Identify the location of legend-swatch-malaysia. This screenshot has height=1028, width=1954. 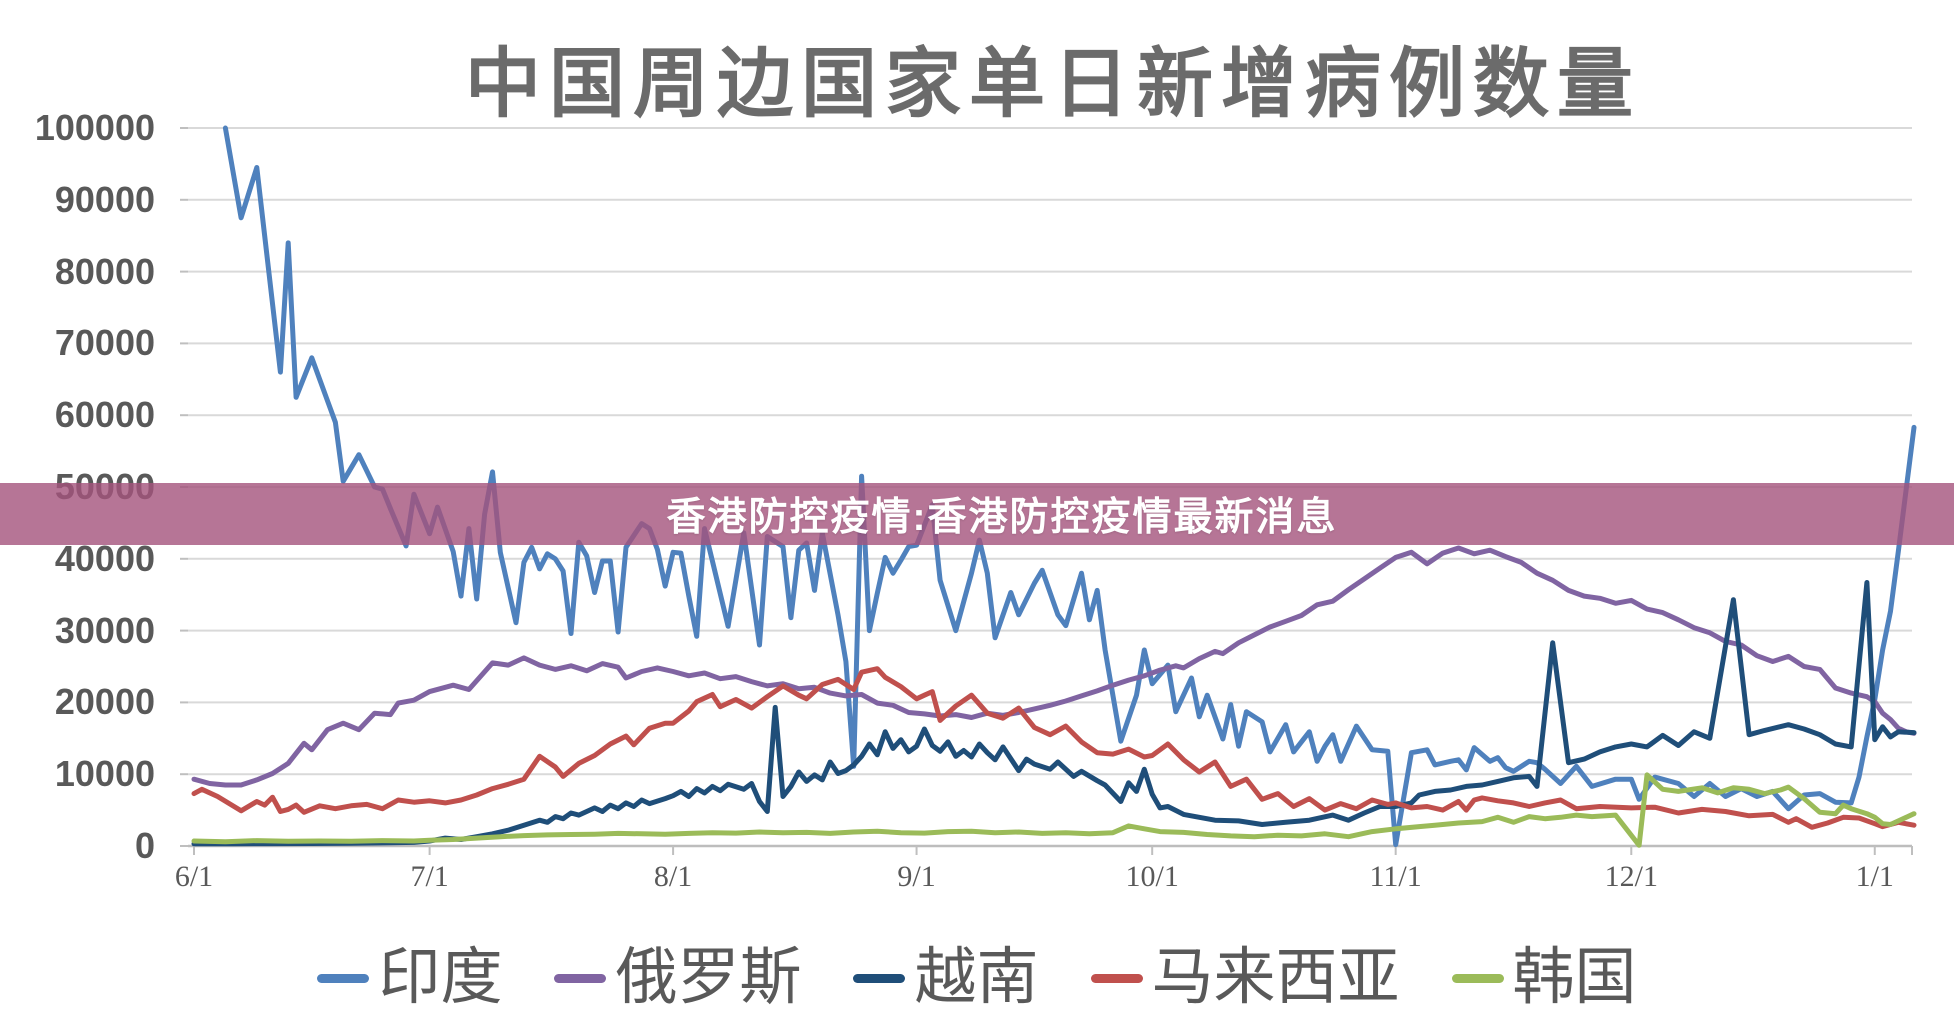
(1116, 978).